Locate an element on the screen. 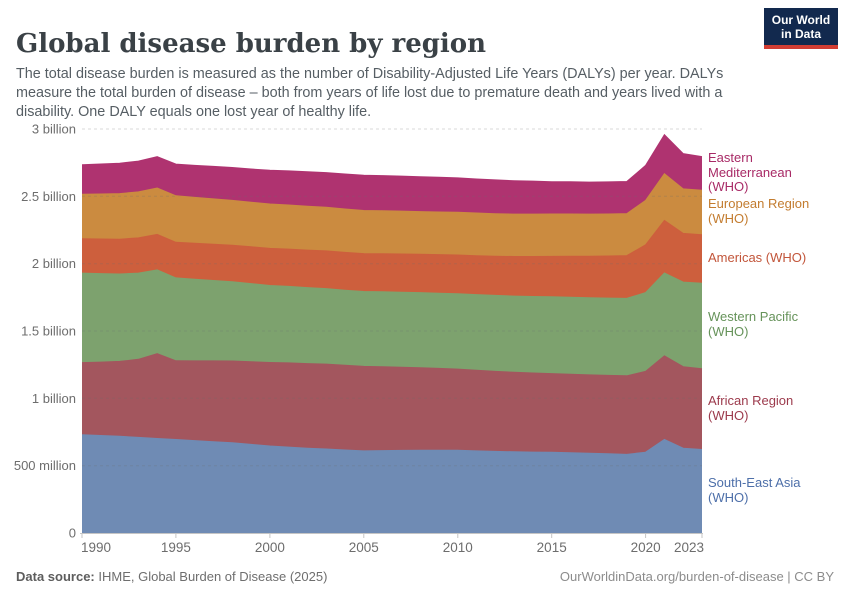  owid-logo-line-1: Our World is located at coordinates (801, 19).